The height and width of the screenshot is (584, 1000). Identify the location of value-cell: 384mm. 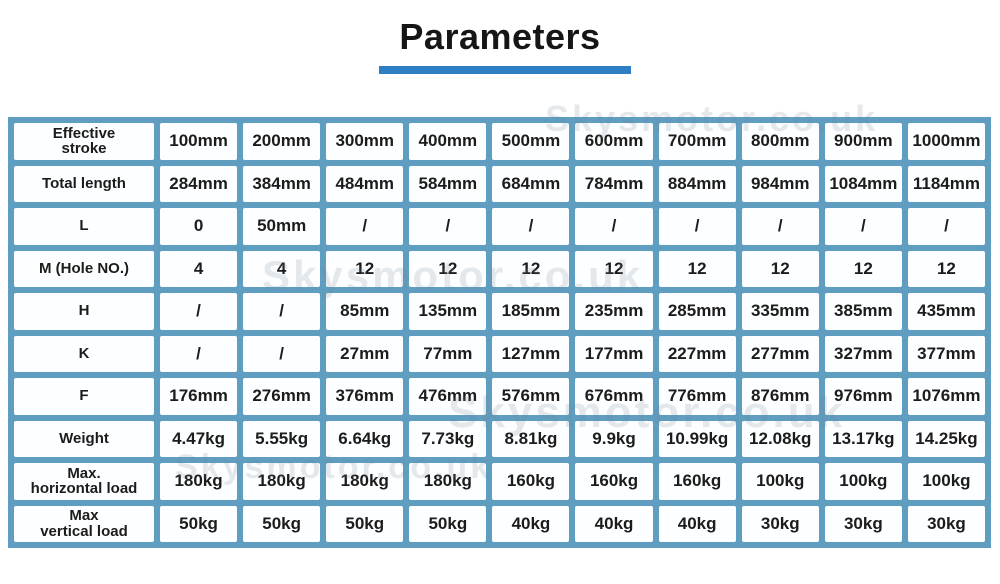
(282, 183).